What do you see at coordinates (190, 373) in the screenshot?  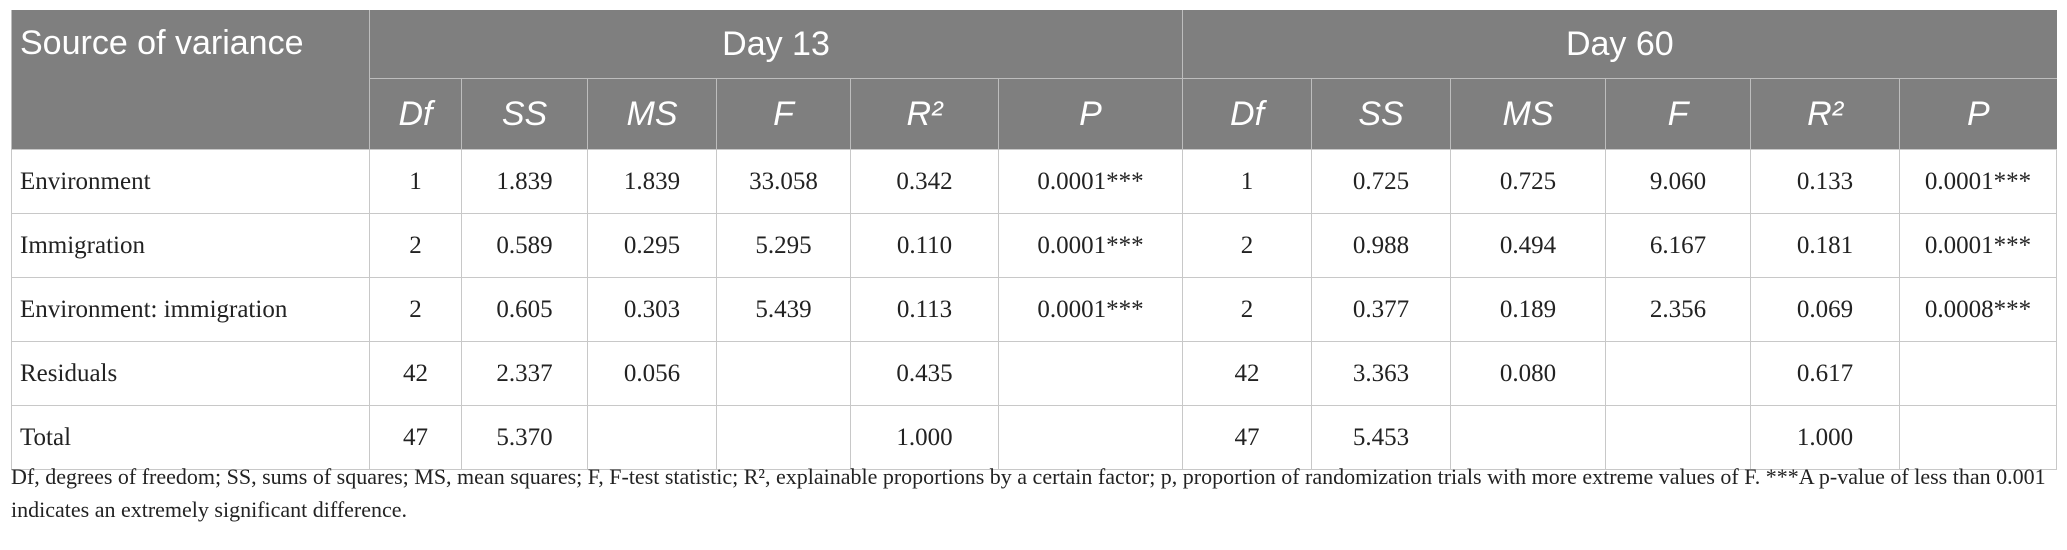 I see `row-label: Residuals` at bounding box center [190, 373].